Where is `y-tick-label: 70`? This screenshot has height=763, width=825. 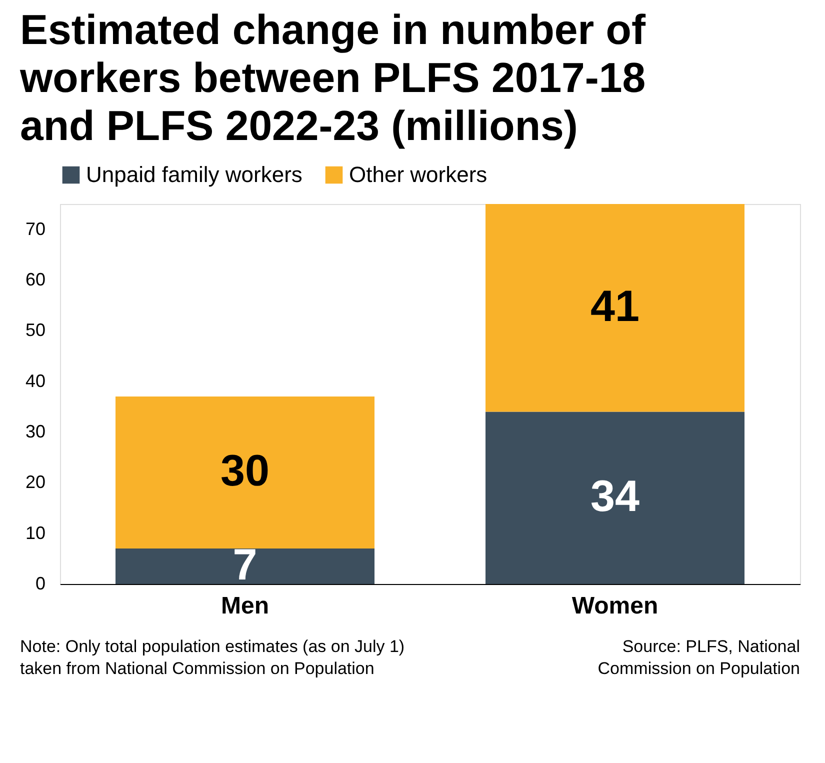
y-tick-label: 70 is located at coordinates (35, 228).